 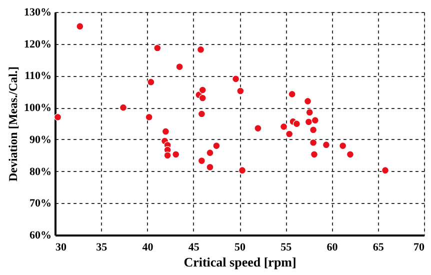 I want to click on x-tick-label: 55, so click(x=286, y=248).